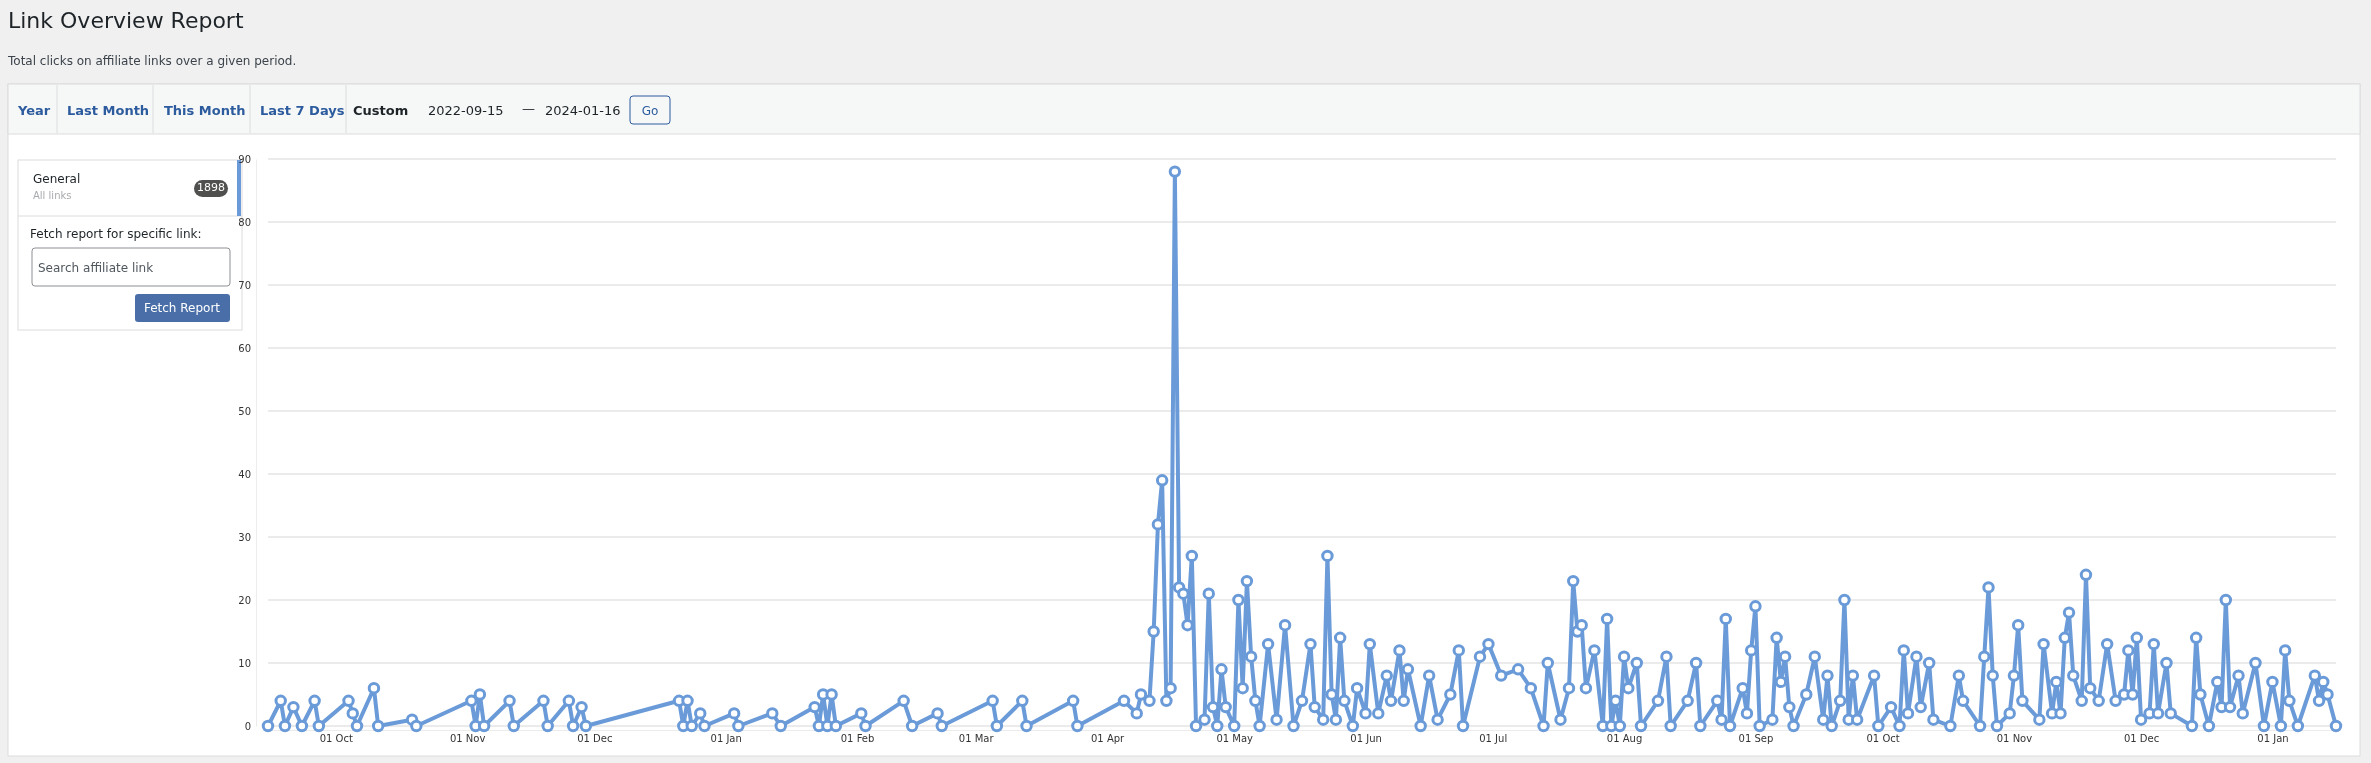  I want to click on x-tick-label: 01 Feb, so click(857, 738).